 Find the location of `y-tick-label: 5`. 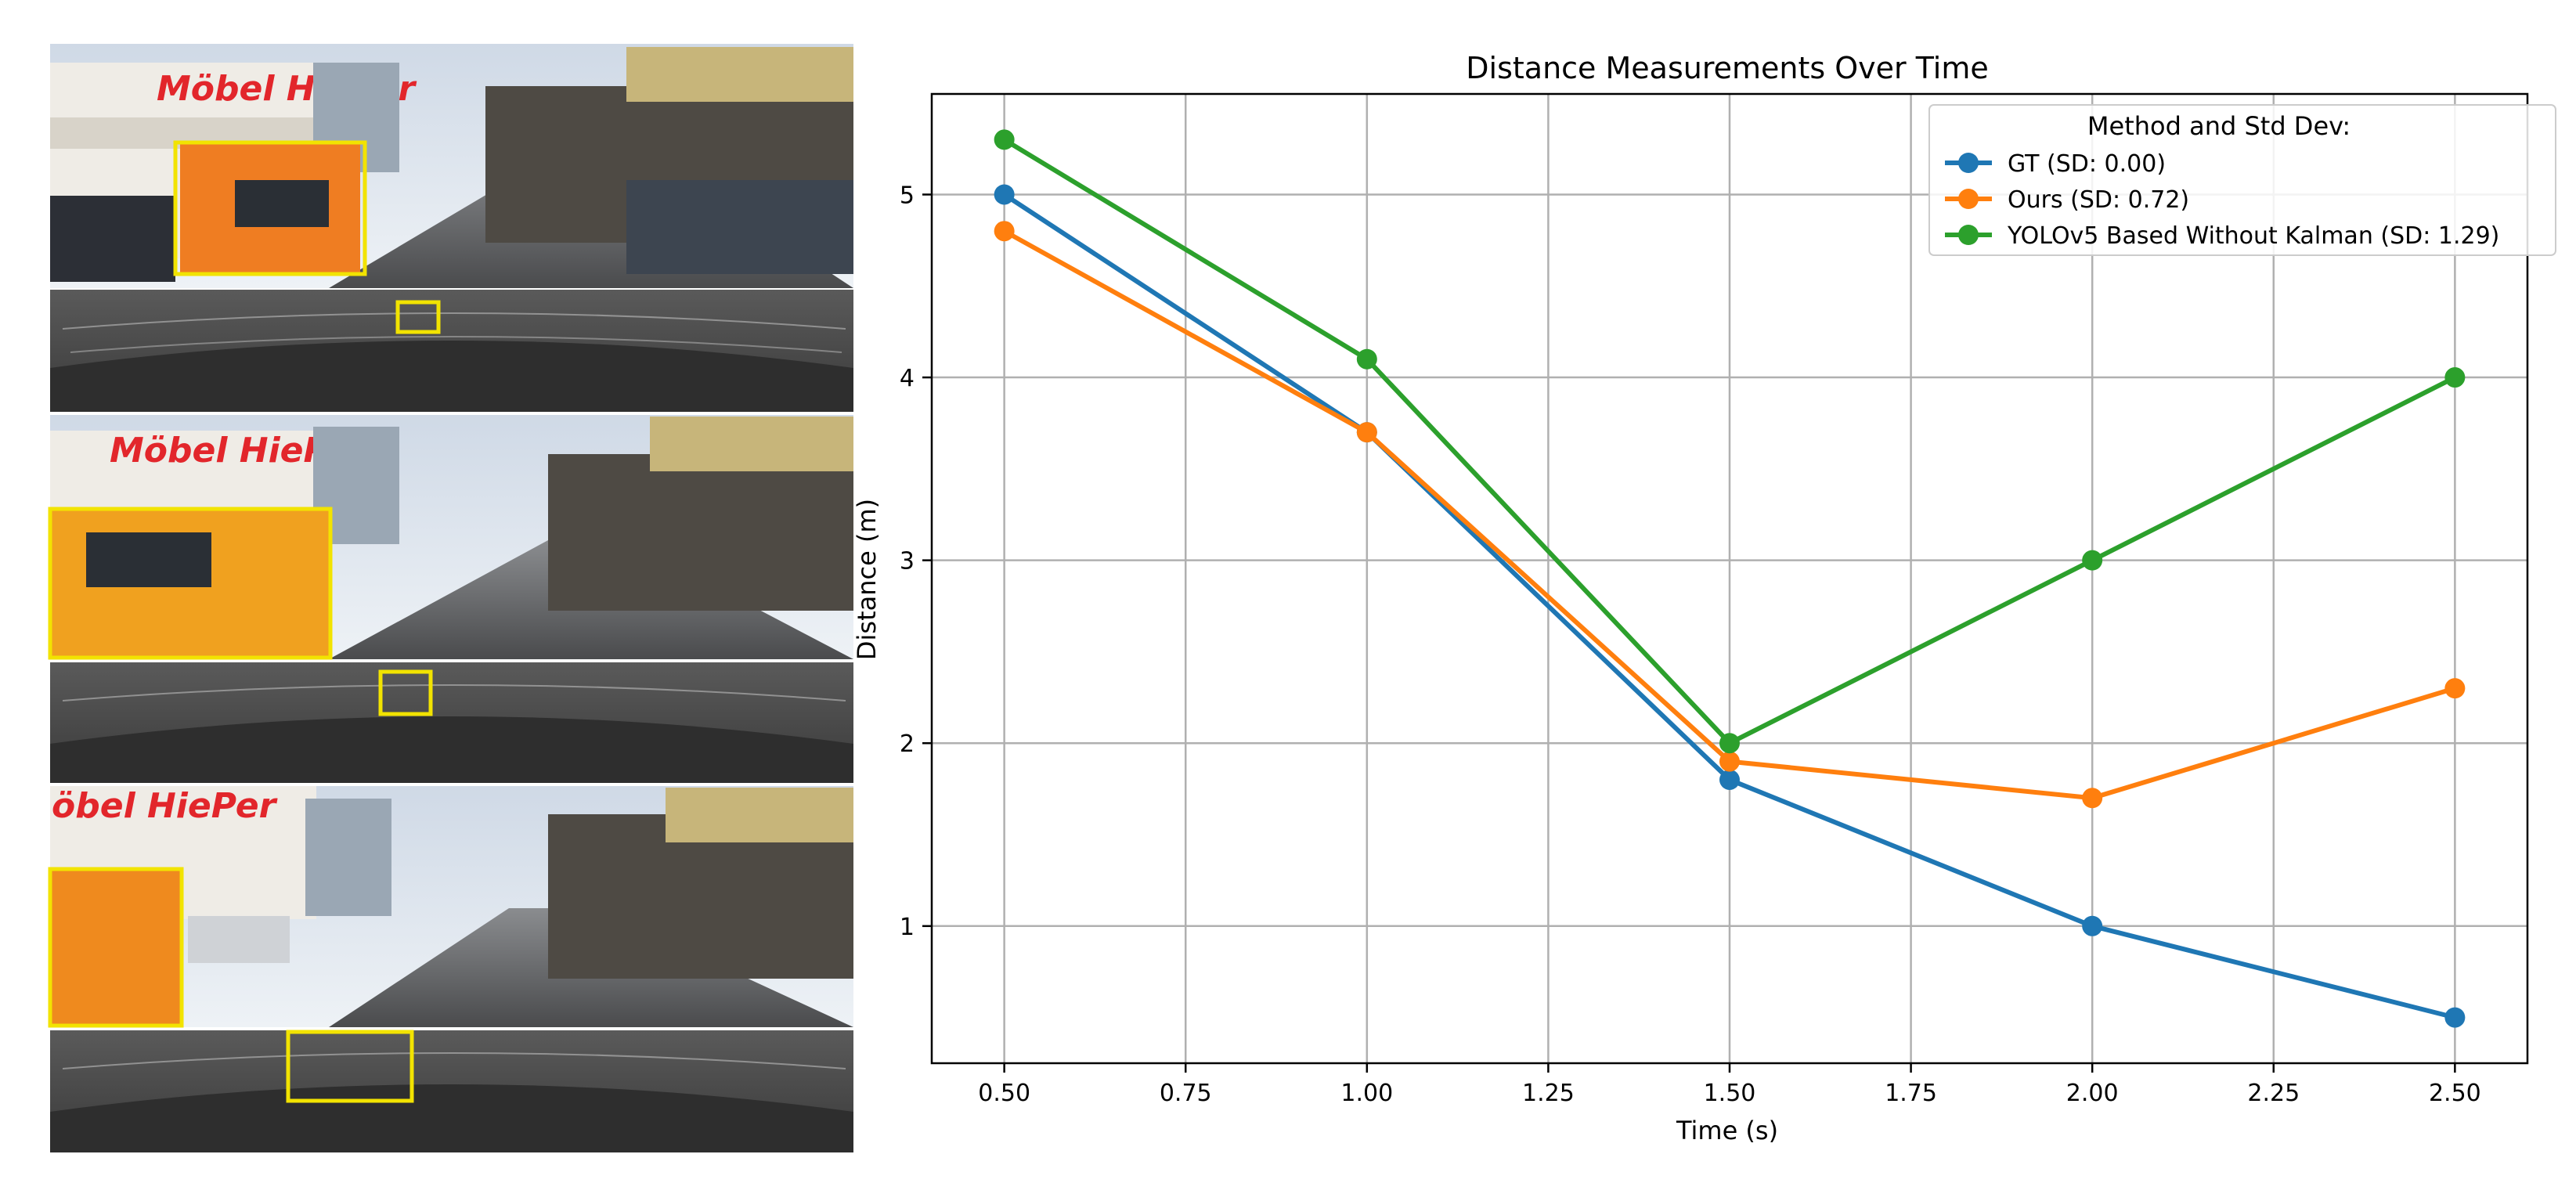

y-tick-label: 5 is located at coordinates (907, 195).